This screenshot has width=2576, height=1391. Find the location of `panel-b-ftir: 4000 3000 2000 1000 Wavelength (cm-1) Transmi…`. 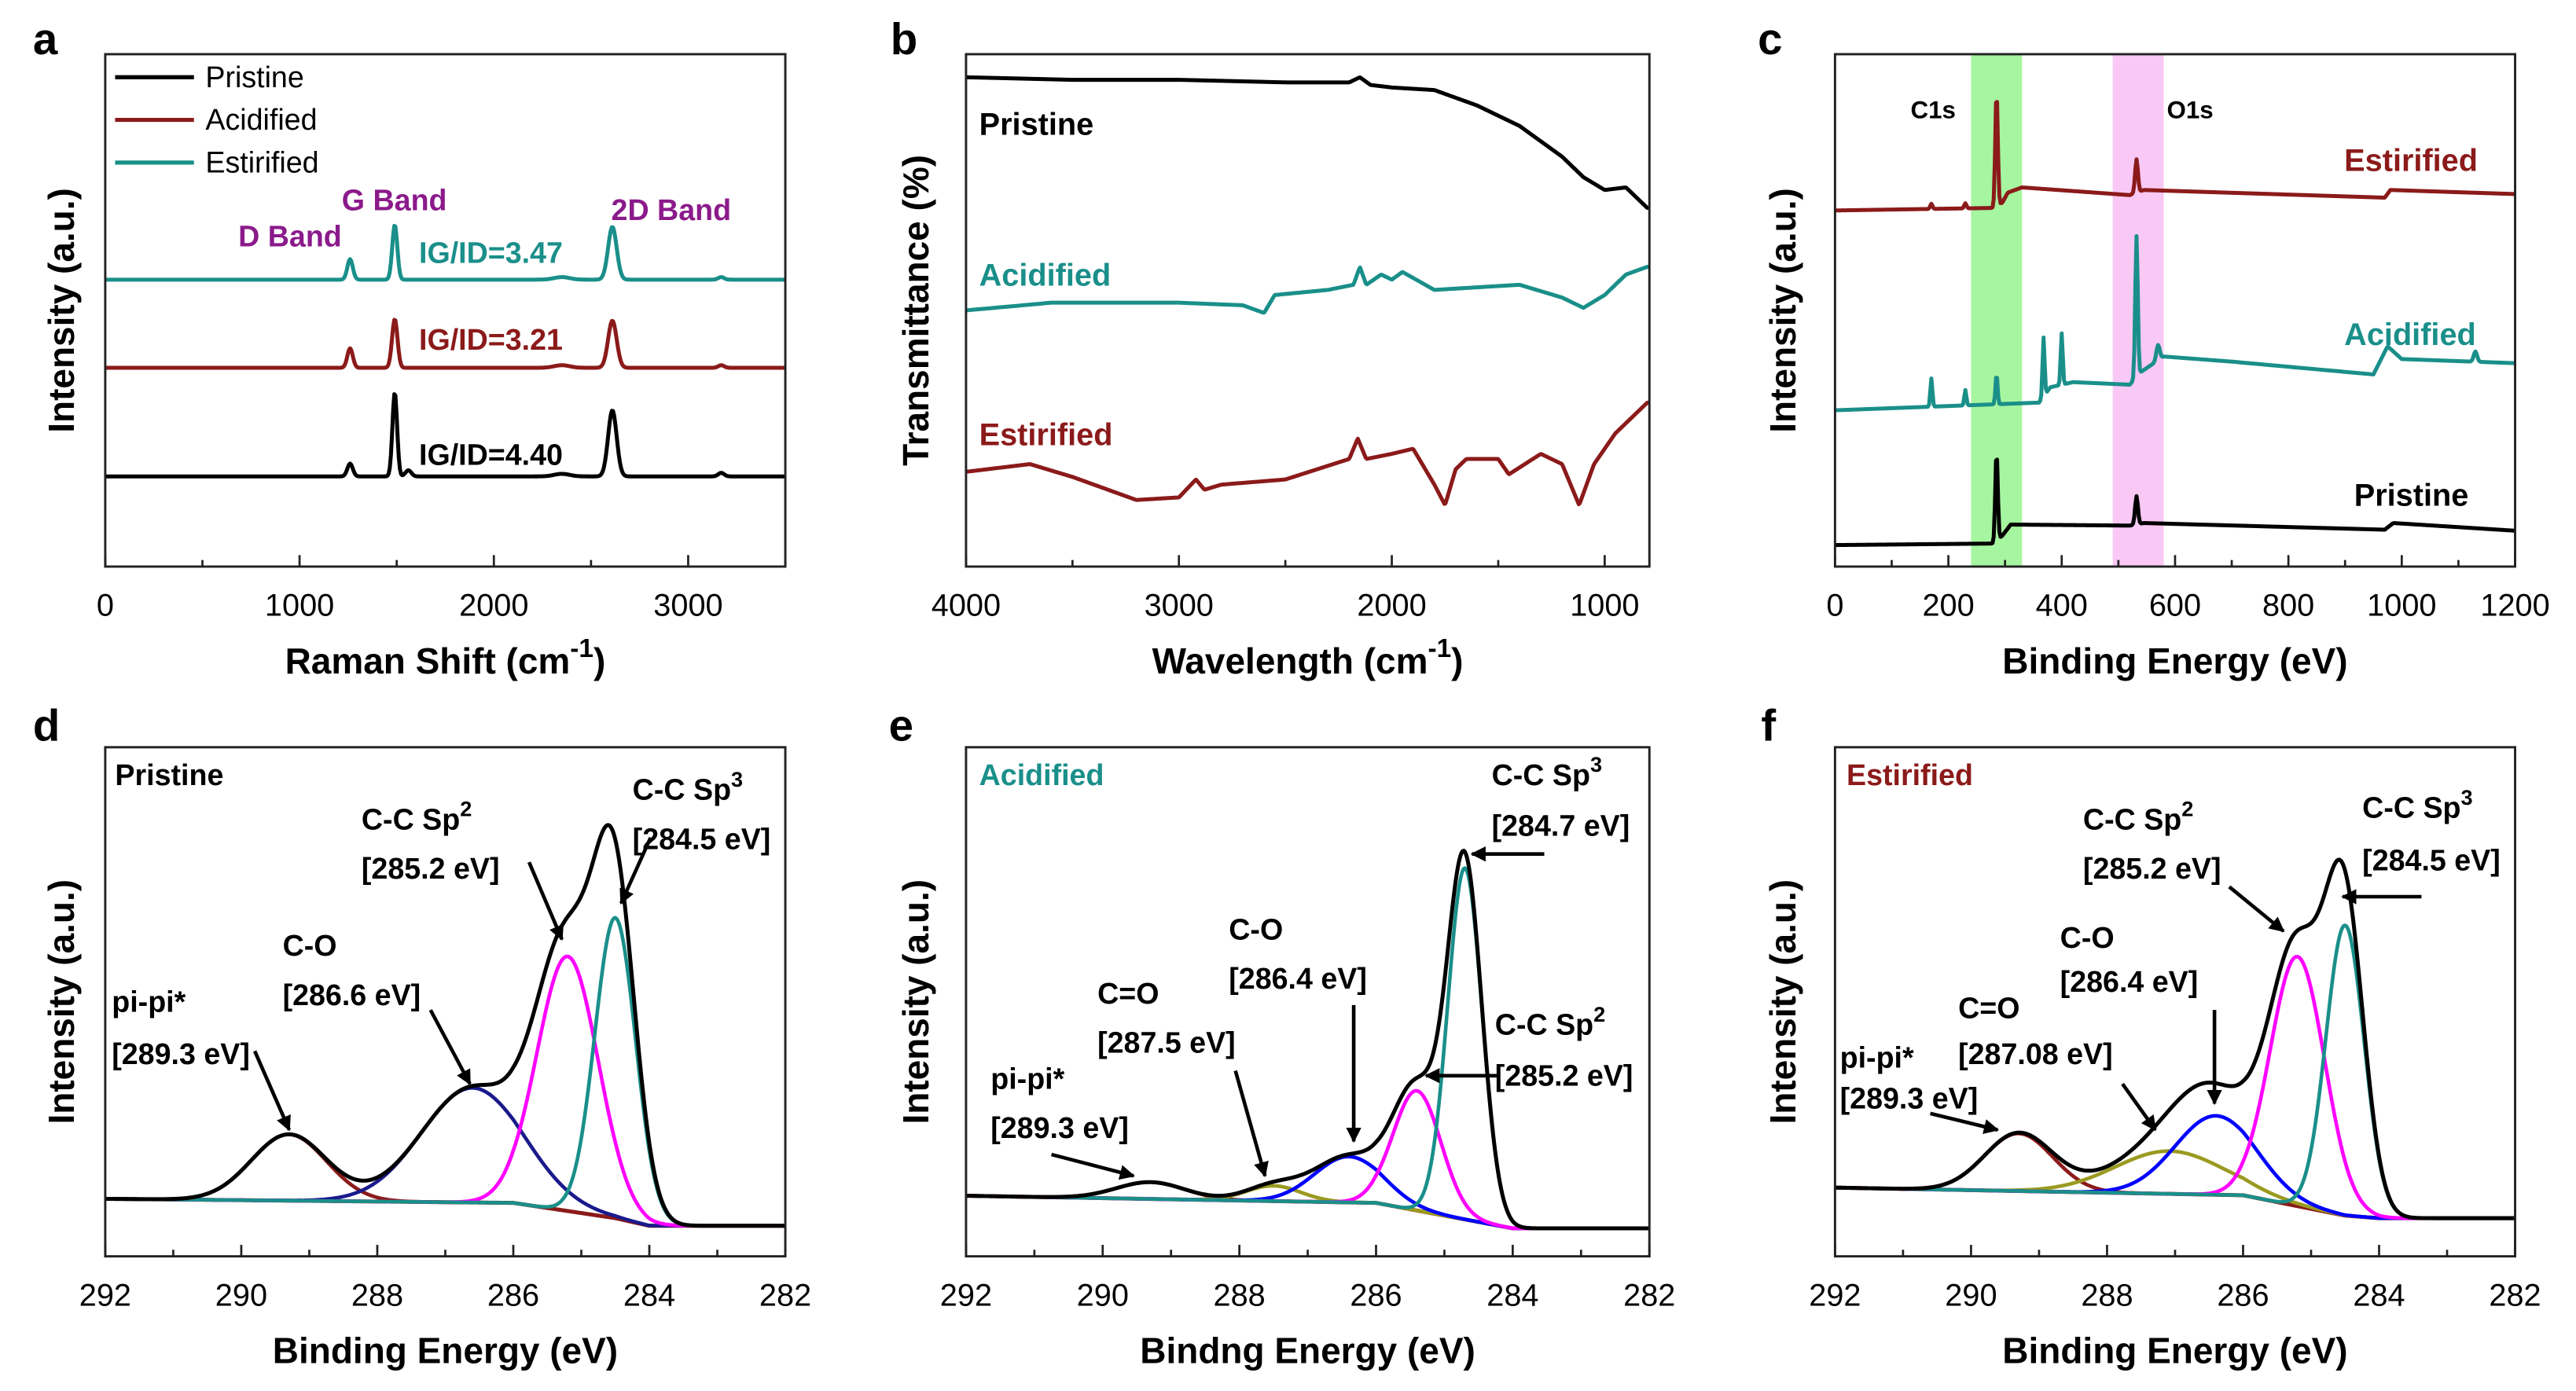

panel-b-ftir: 4000 3000 2000 1000 Wavelength (cm-1) Transmi… is located at coordinates (1273, 367).